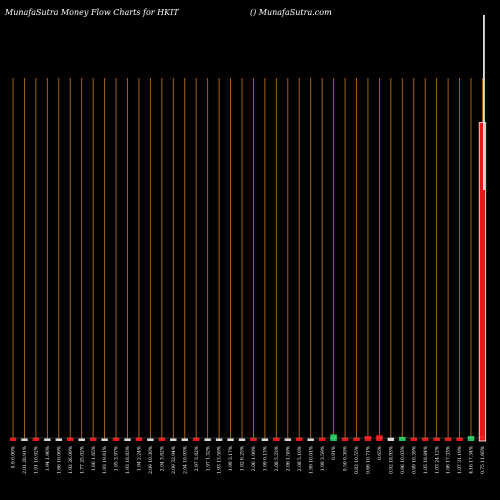  What do you see at coordinates (243, 458) in the screenshot?
I see `x-tick-label: 1.92 6.25%` at bounding box center [243, 458].